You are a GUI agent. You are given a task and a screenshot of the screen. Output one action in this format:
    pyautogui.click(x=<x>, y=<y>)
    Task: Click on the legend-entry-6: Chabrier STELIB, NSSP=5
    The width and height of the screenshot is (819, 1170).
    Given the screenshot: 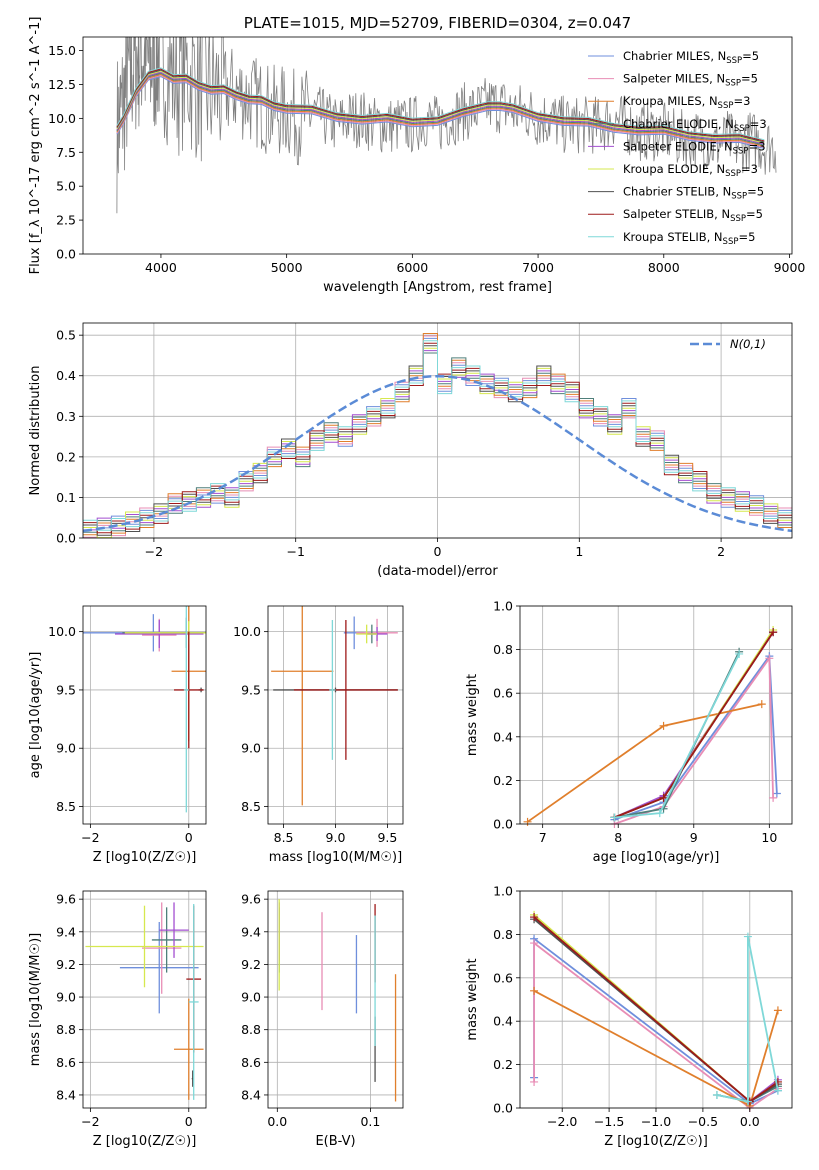 What is the action you would take?
    pyautogui.click(x=693, y=193)
    